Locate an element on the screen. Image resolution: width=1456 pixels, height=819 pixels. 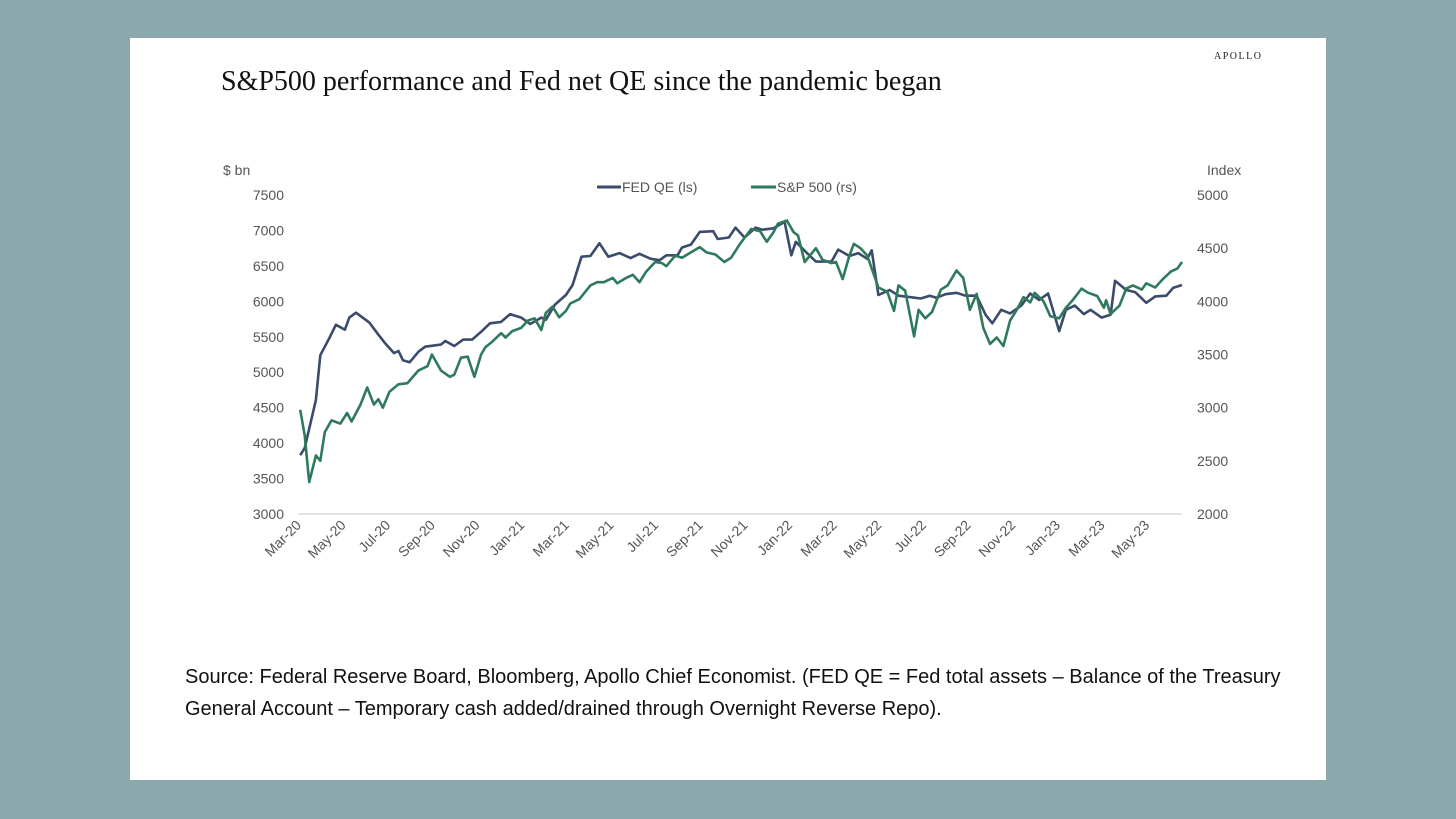
y-right-tick-label: 4500 is located at coordinates (1212, 248).